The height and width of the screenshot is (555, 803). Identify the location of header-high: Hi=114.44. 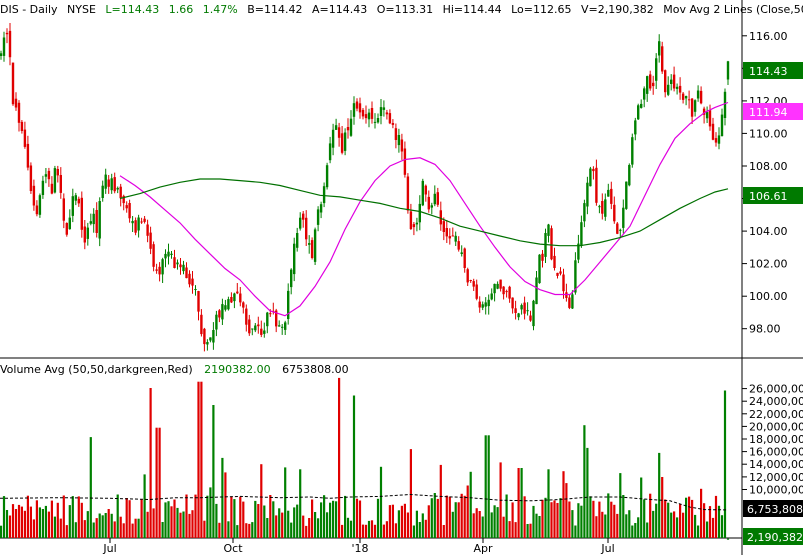
(472, 9).